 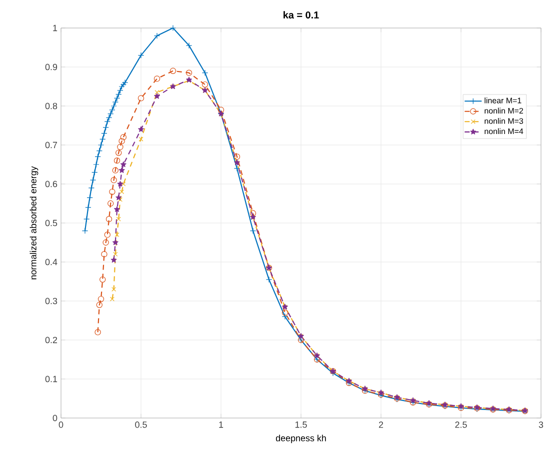 What do you see at coordinates (51, 301) in the screenshot?
I see `y-tick-label: 0.3` at bounding box center [51, 301].